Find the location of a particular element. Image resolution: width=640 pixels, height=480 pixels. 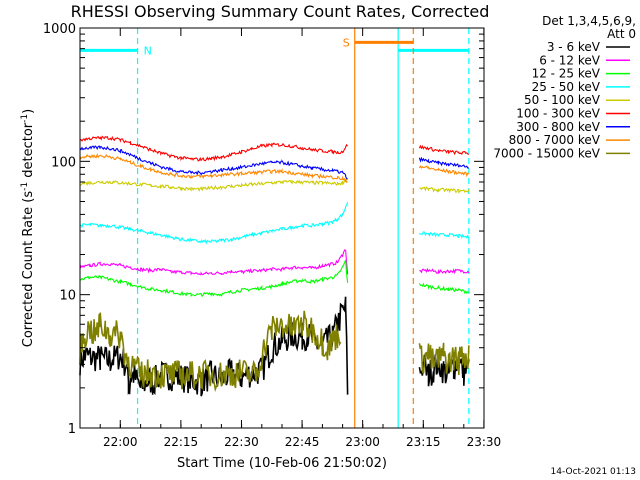

legend-label-4: 50 - 100 keV is located at coordinates (562, 100).